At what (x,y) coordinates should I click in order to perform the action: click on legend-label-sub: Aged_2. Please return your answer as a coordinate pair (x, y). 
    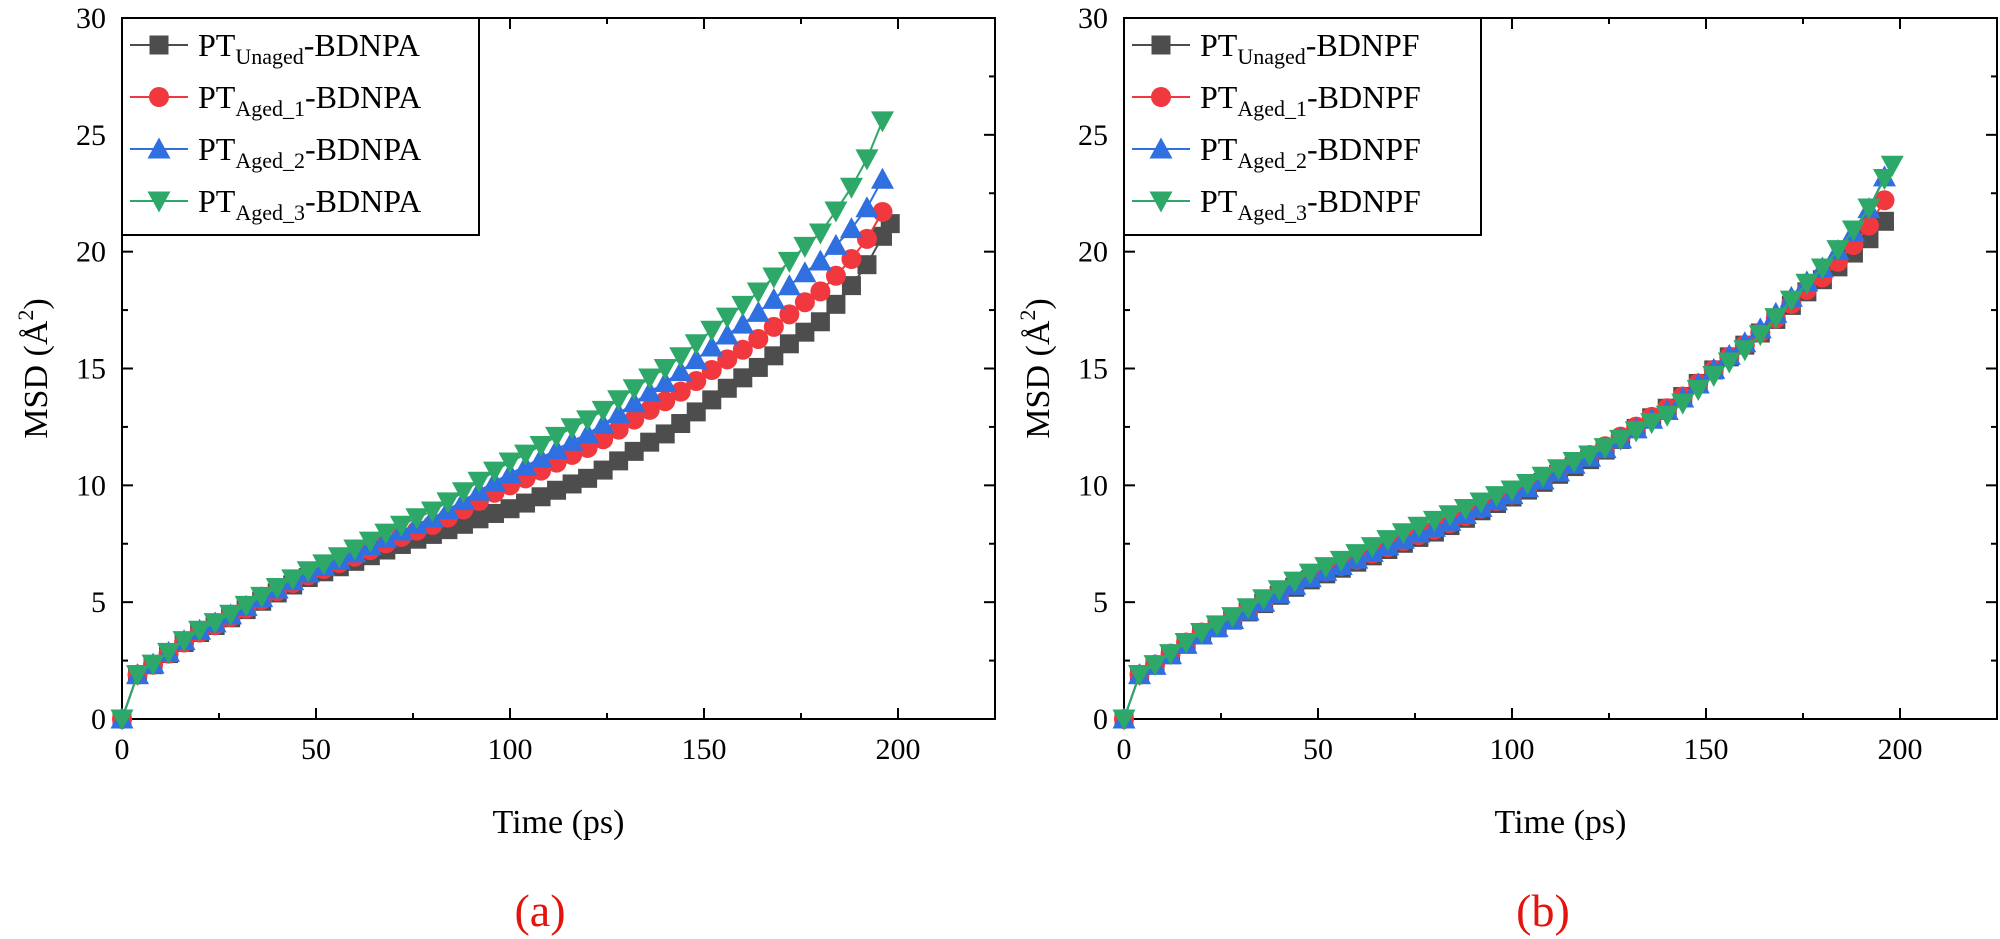
    Looking at the image, I should click on (270, 160).